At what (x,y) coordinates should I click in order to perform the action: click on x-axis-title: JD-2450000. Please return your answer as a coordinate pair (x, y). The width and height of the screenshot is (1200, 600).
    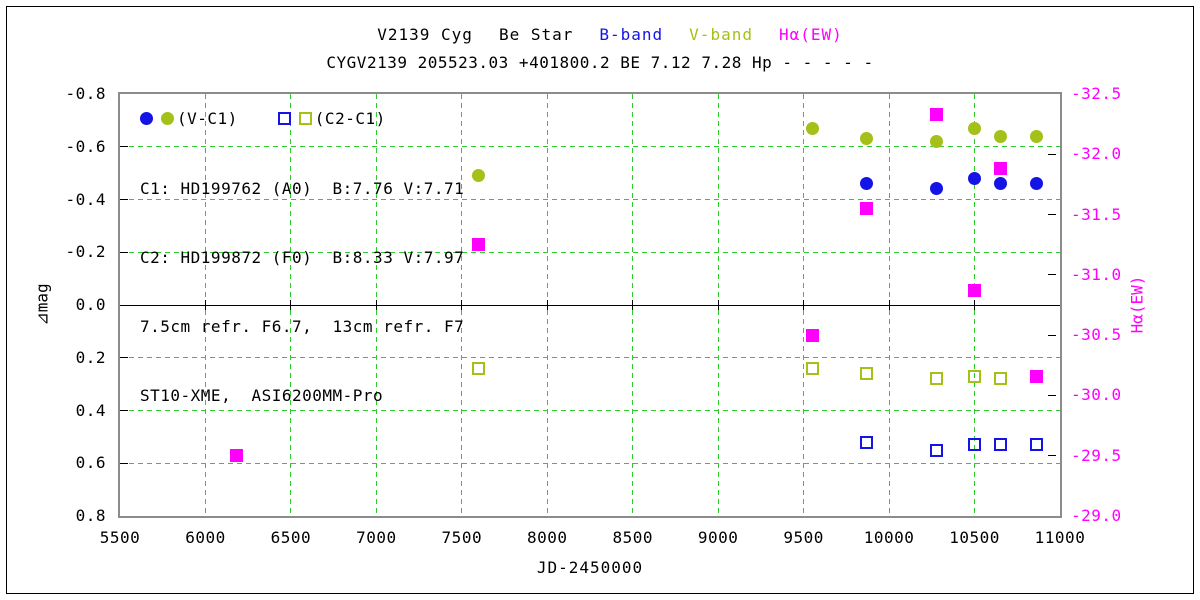
    Looking at the image, I should click on (590, 567).